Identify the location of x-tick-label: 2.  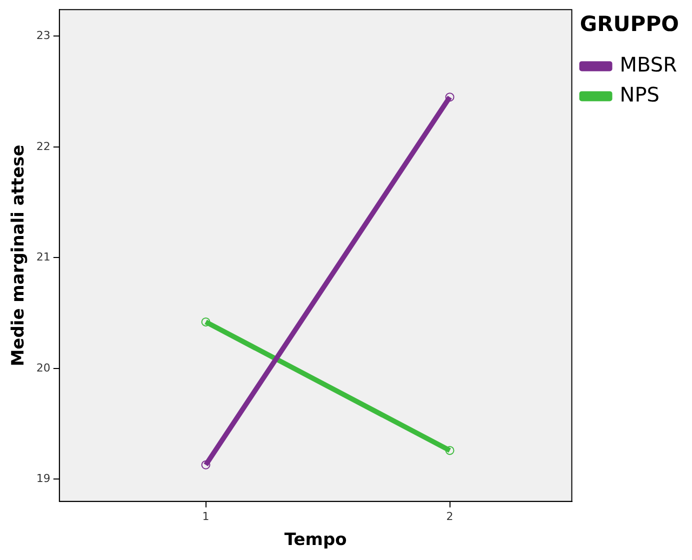
(450, 516).